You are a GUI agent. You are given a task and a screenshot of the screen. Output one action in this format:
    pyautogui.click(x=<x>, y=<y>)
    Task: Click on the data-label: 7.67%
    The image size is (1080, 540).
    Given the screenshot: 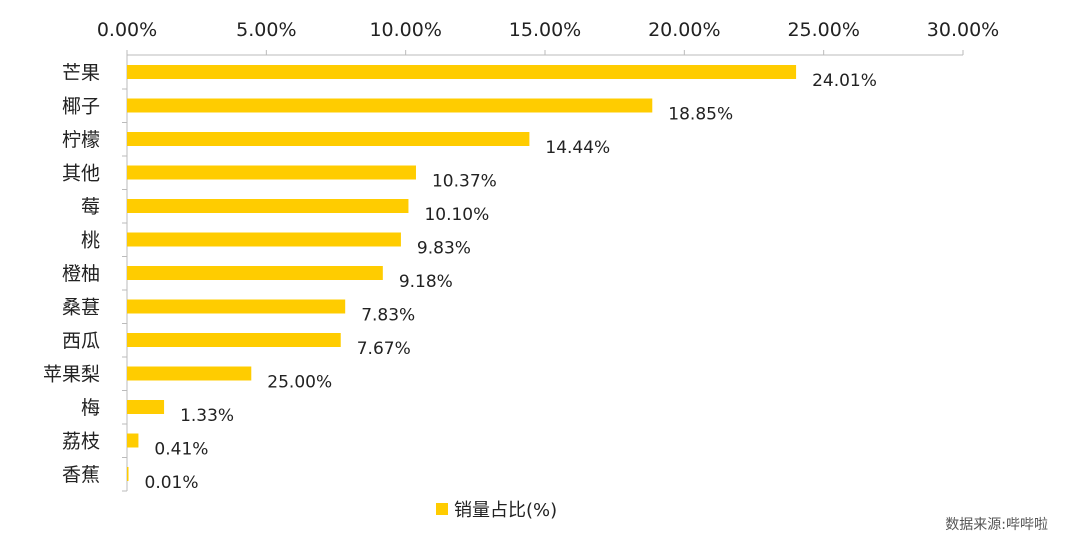 What is the action you would take?
    pyautogui.click(x=384, y=349)
    